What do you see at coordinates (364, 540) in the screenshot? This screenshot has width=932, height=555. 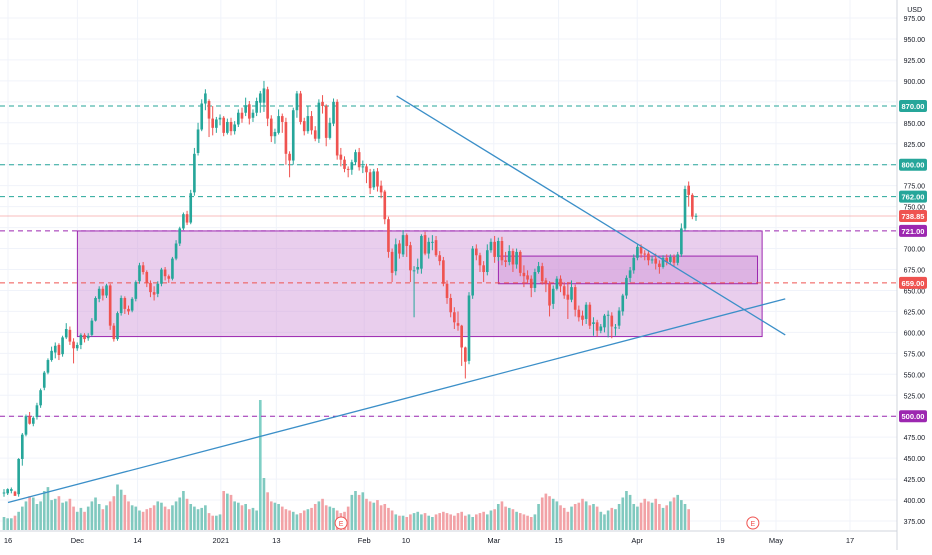 I see `x-tick-label-5: Feb` at bounding box center [364, 540].